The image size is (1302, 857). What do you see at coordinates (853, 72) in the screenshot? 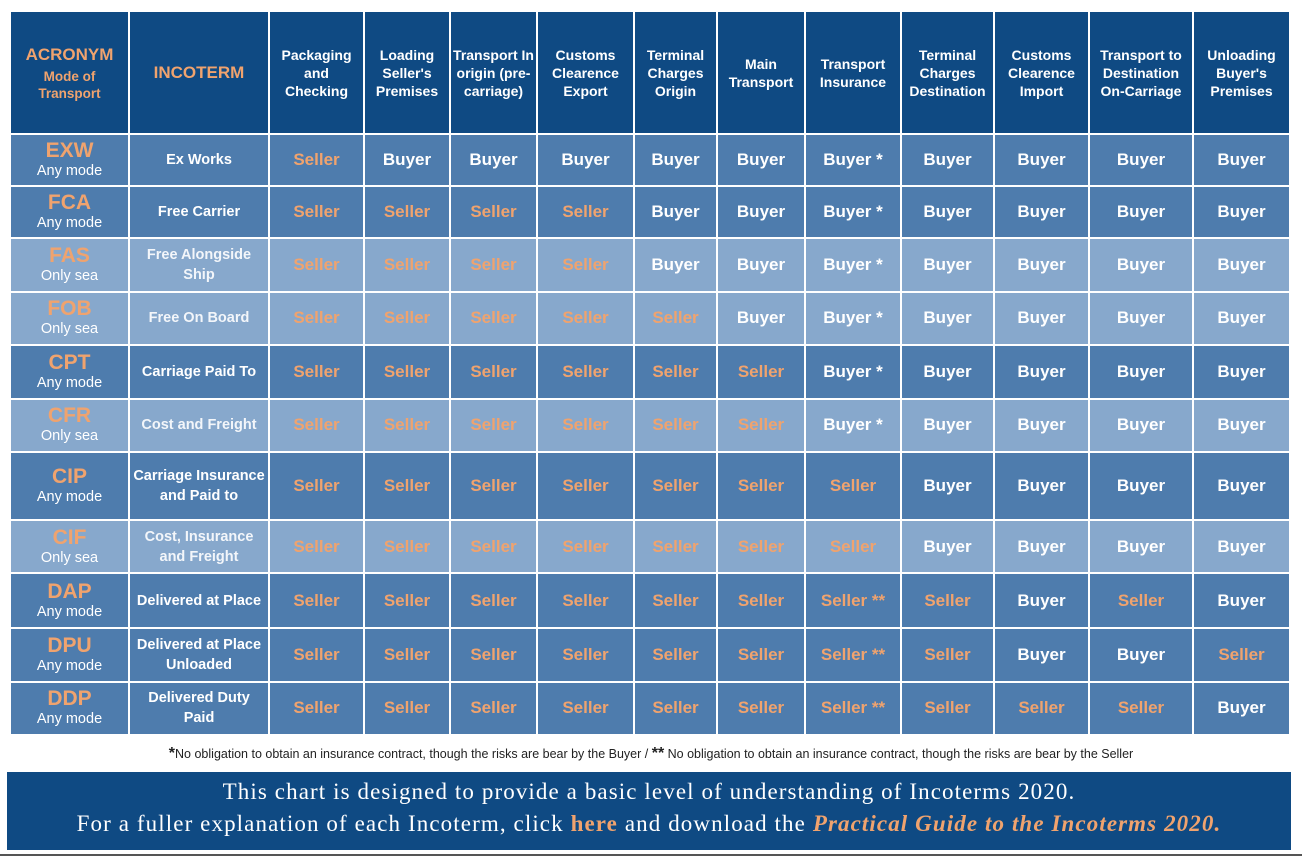
I see `stage-header-insurance: Transport Insurance` at bounding box center [853, 72].